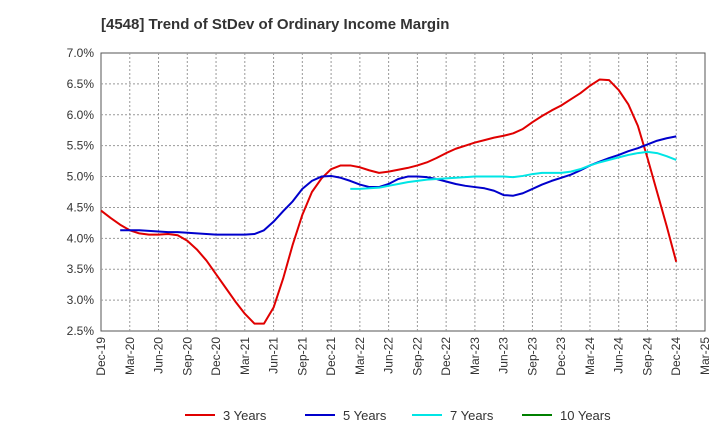  Describe the element at coordinates (81, 300) in the screenshot. I see `y-tick-label: 3.0%` at that location.